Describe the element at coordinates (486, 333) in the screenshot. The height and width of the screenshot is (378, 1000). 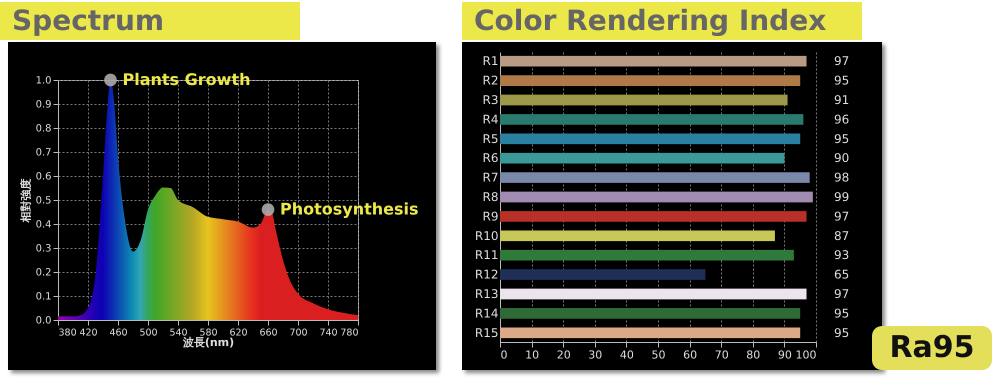
I see `y-tick-label: R15` at that location.